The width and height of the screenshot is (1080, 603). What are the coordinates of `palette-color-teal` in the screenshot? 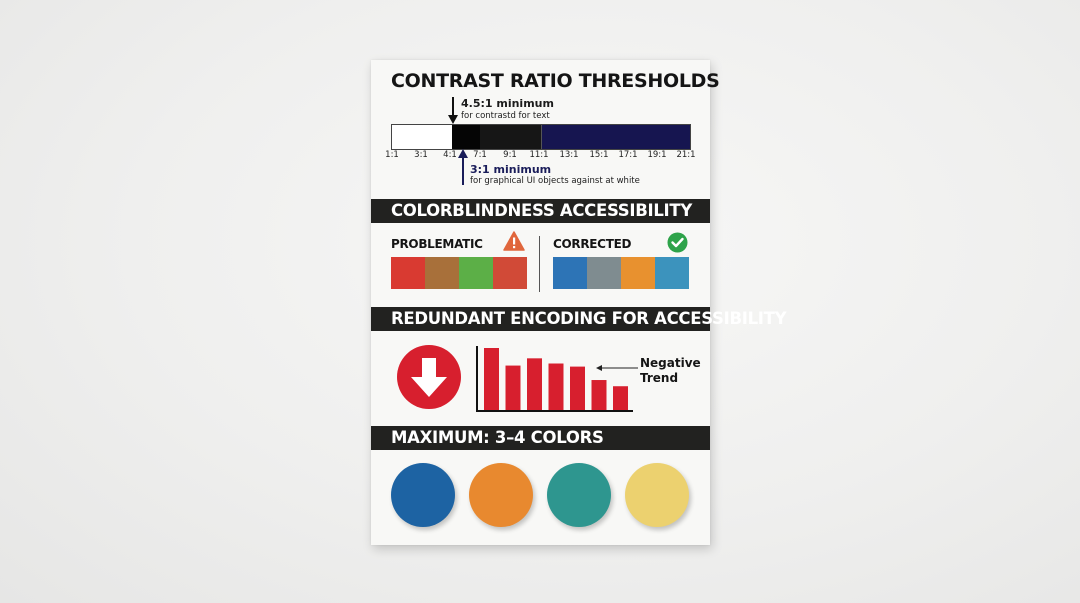 It's located at (579, 495).